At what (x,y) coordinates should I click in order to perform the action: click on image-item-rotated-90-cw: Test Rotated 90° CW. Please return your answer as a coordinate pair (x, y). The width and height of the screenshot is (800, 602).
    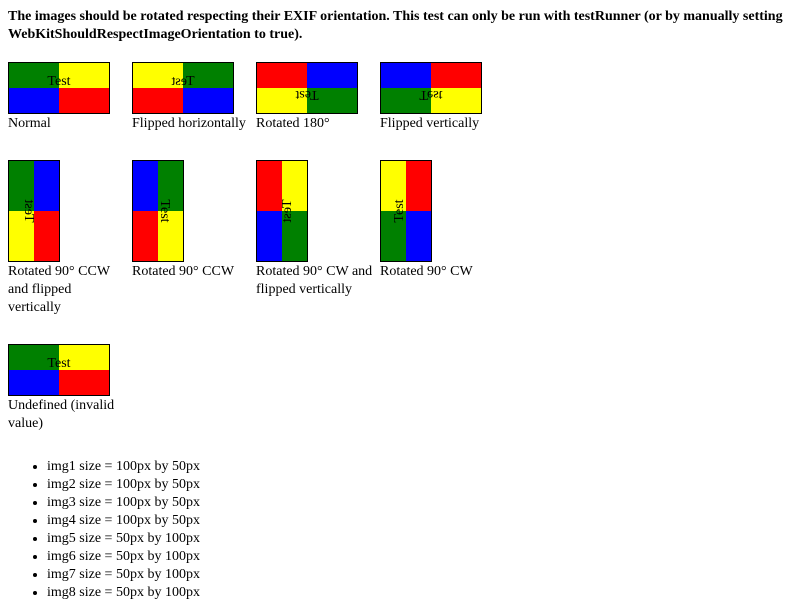
    Looking at the image, I should click on (439, 220).